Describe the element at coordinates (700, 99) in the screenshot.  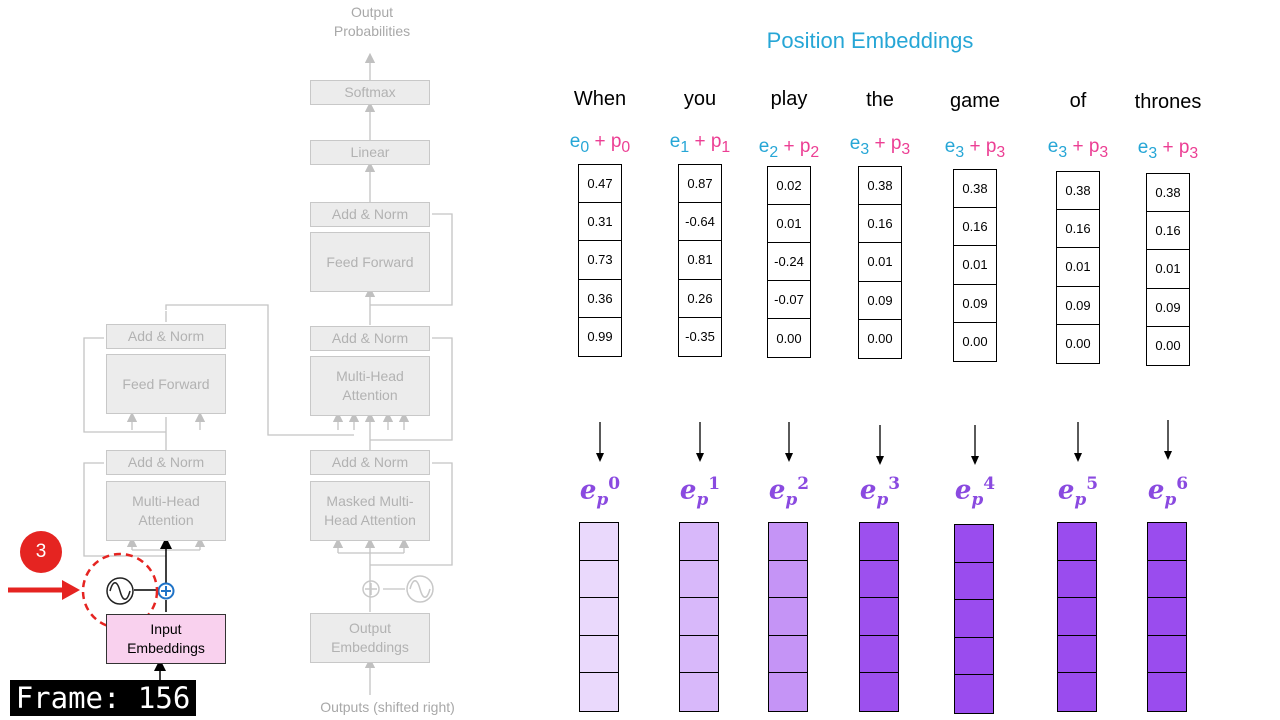
I see `token-word: you` at that location.